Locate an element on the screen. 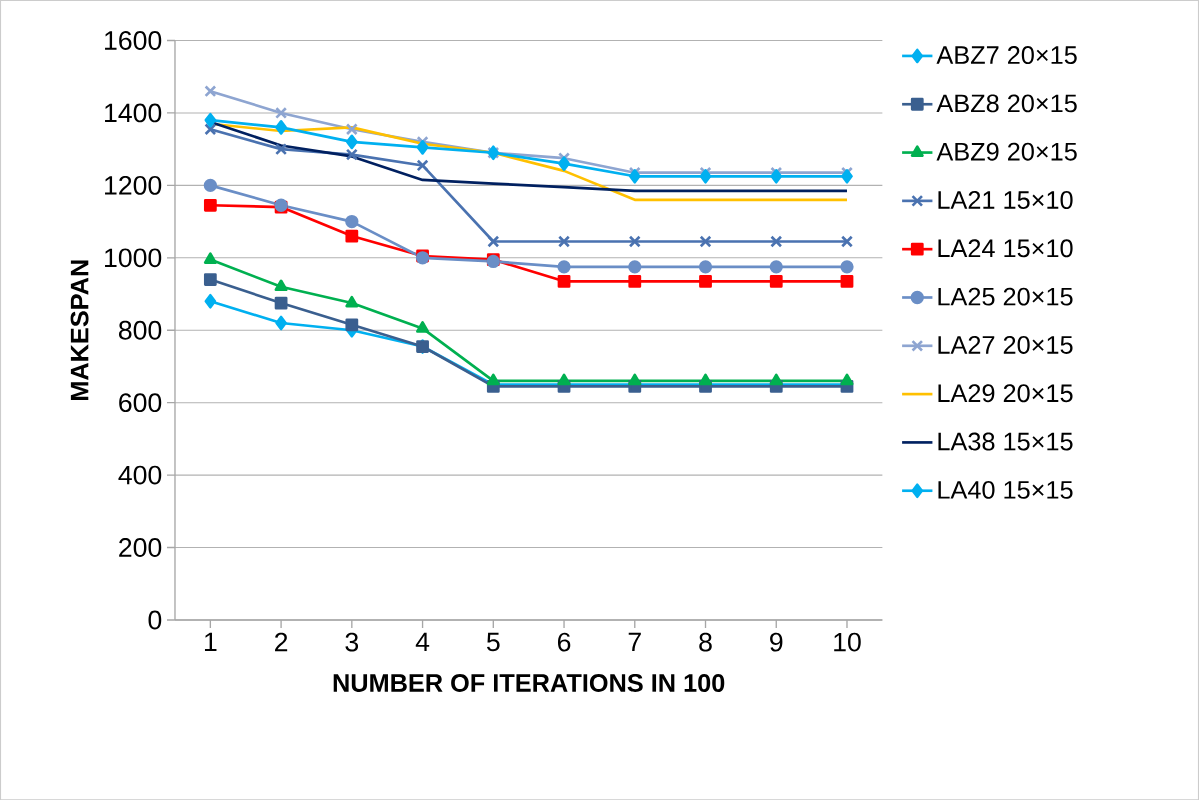  legend-label: ABZ8 20×15 is located at coordinates (1006, 103).